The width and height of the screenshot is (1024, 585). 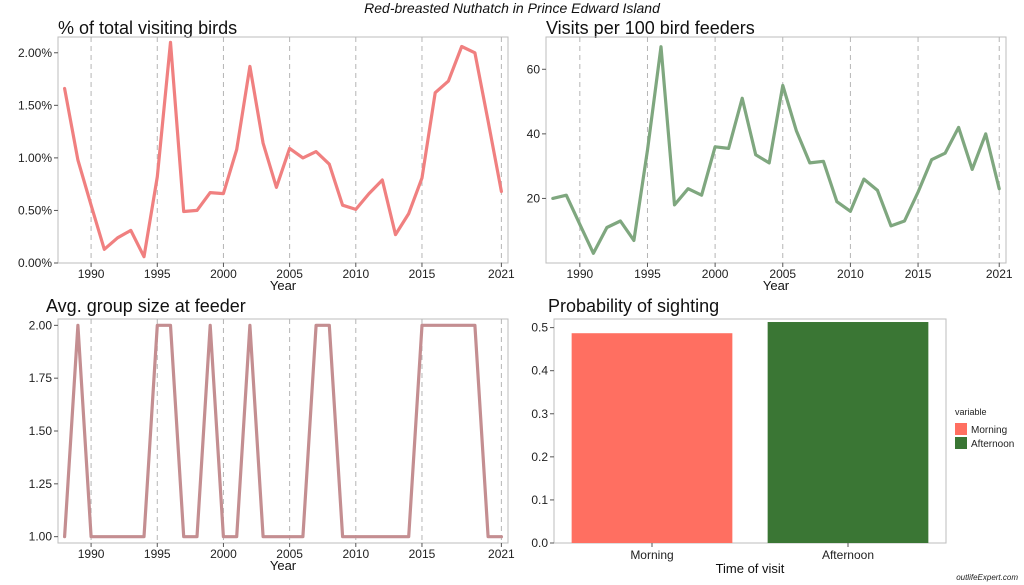 I want to click on panel-frame, so click(x=750, y=431).